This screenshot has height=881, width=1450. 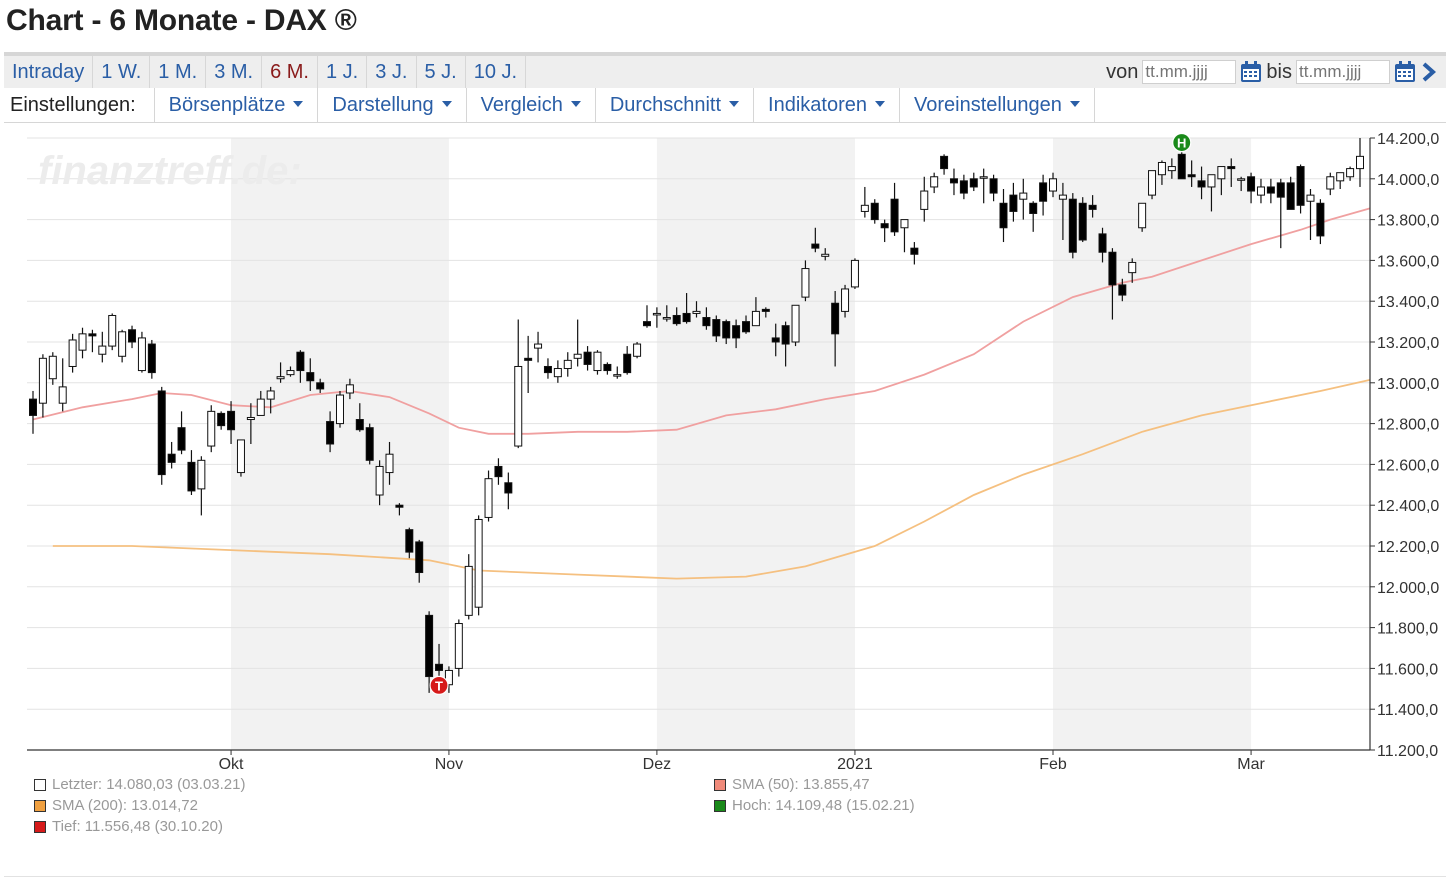 I want to click on tab-3y: 3 J., so click(x=392, y=72).